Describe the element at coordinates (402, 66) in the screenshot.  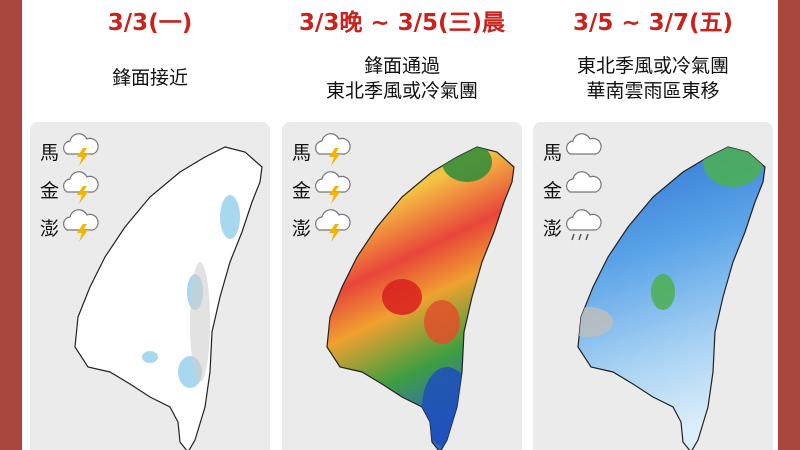
I see `panel-description: 鋒面通過` at that location.